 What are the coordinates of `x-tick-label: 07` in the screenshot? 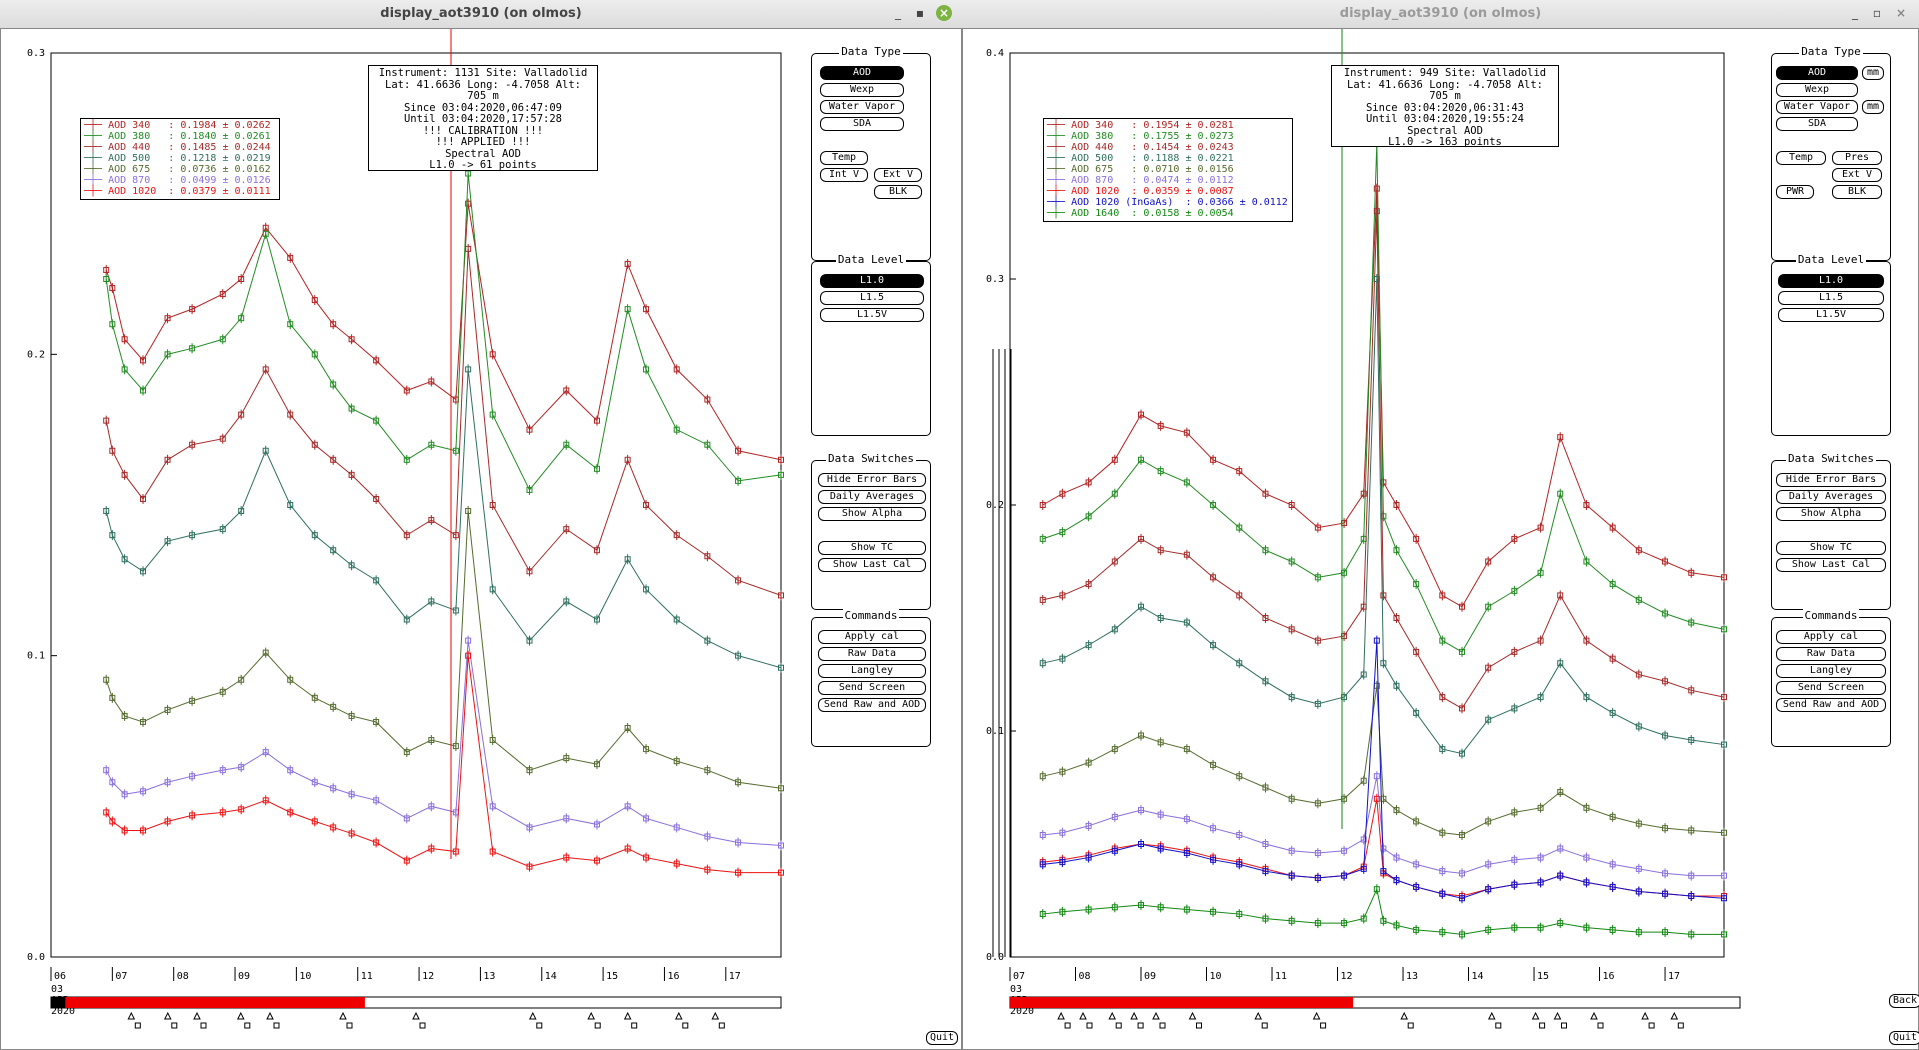 It's located at (121, 976).